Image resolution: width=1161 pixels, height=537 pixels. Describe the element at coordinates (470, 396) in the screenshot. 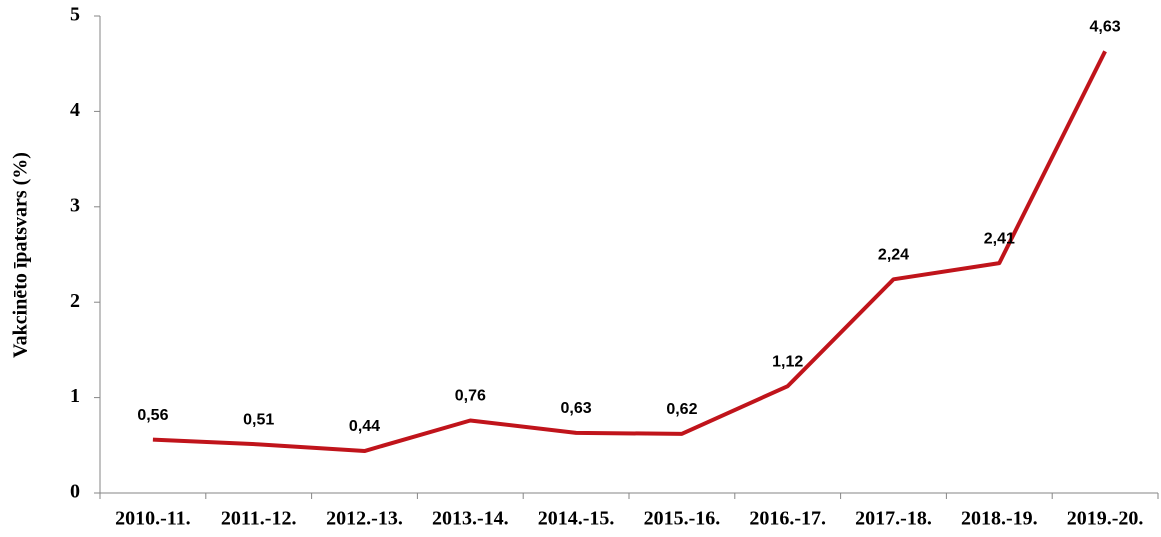

I see `data-label: 0,76` at that location.